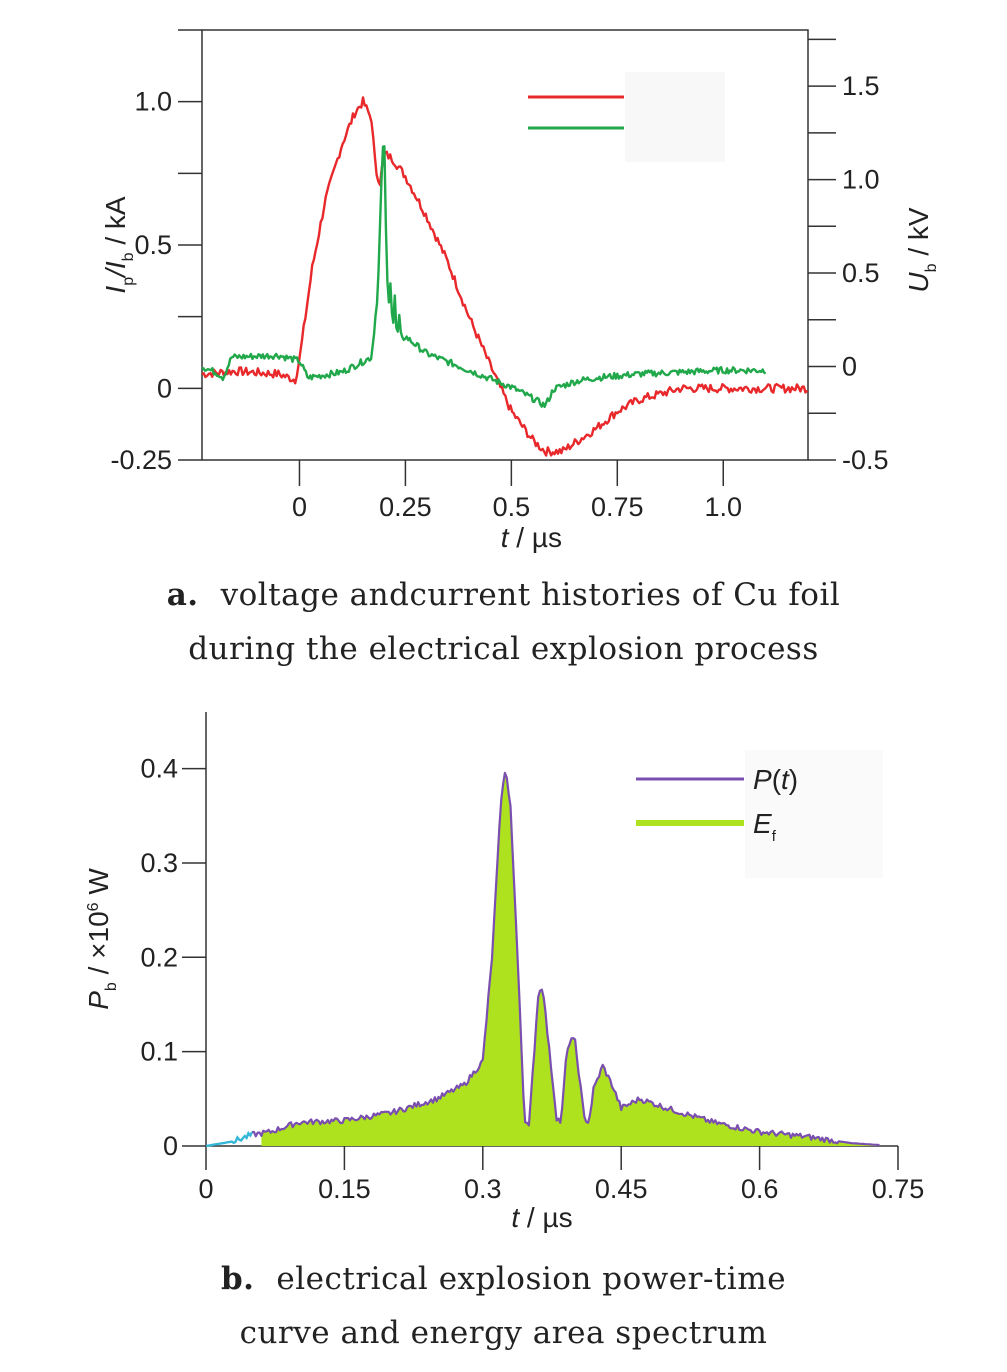 The image size is (1007, 1372). Describe the element at coordinates (849, 367) in the screenshot. I see `y2-tick-label: 0` at that location.